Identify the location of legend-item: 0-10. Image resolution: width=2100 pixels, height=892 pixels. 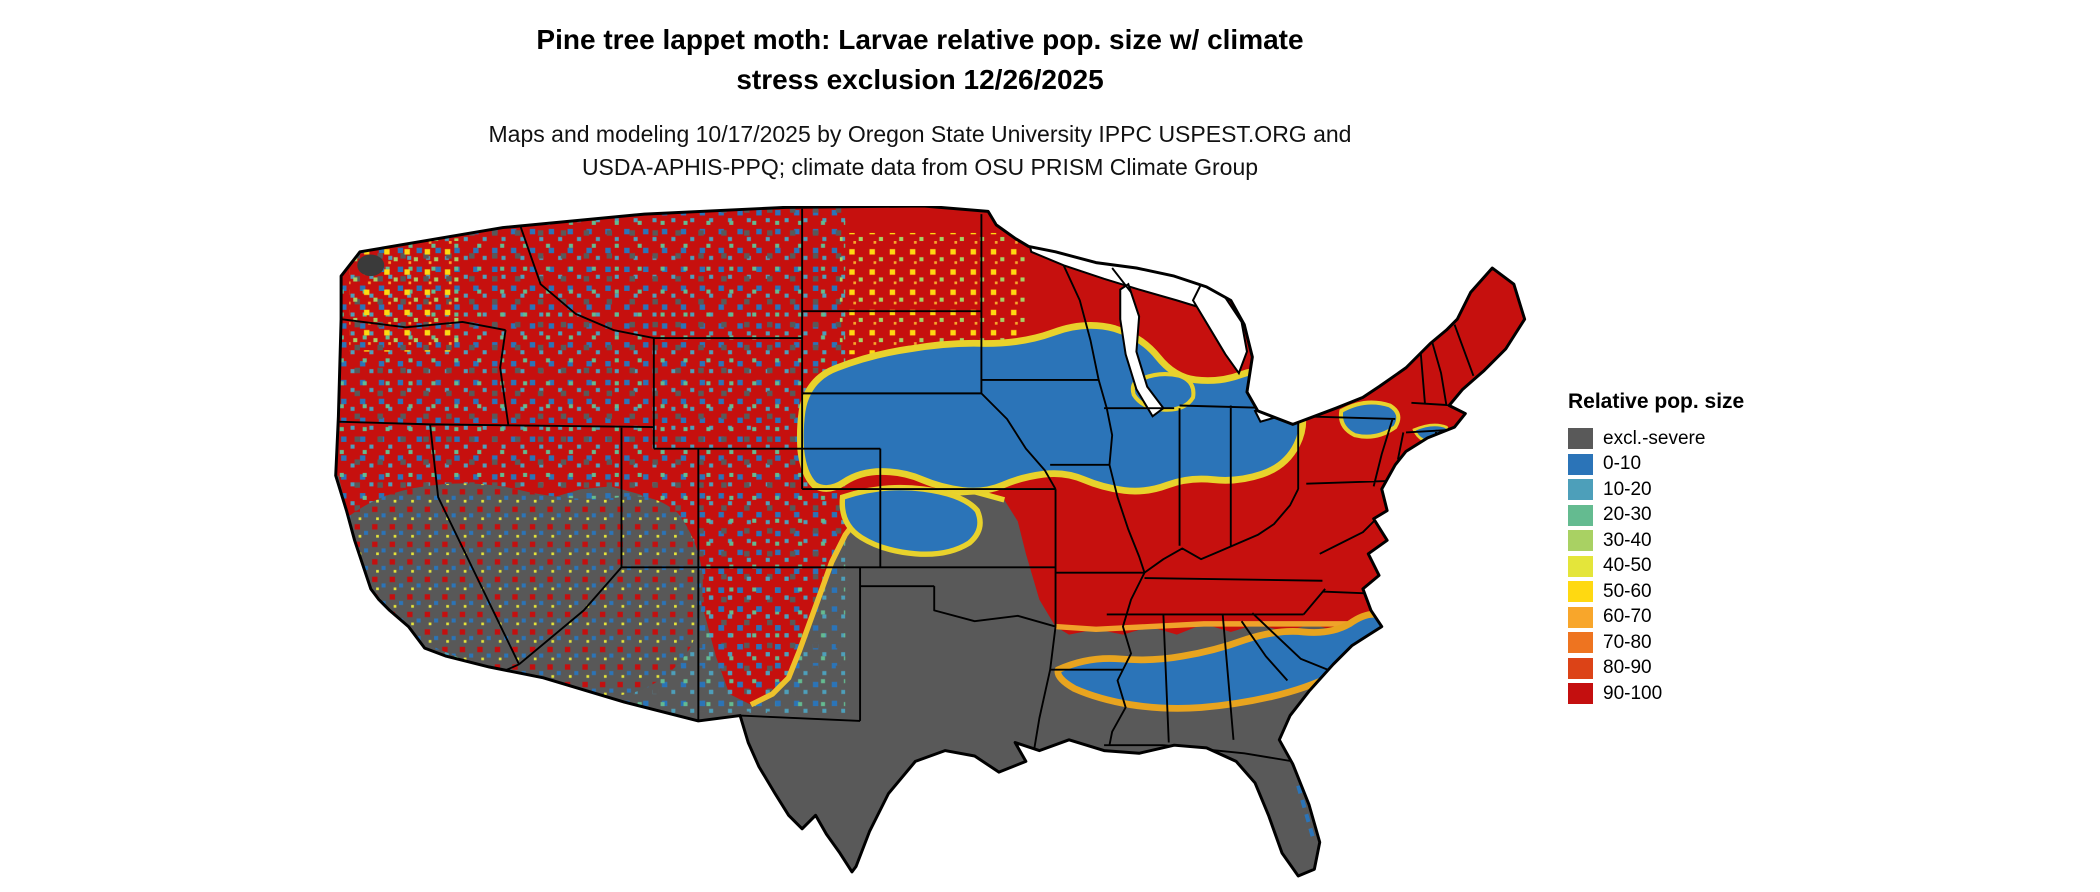
(1703, 465).